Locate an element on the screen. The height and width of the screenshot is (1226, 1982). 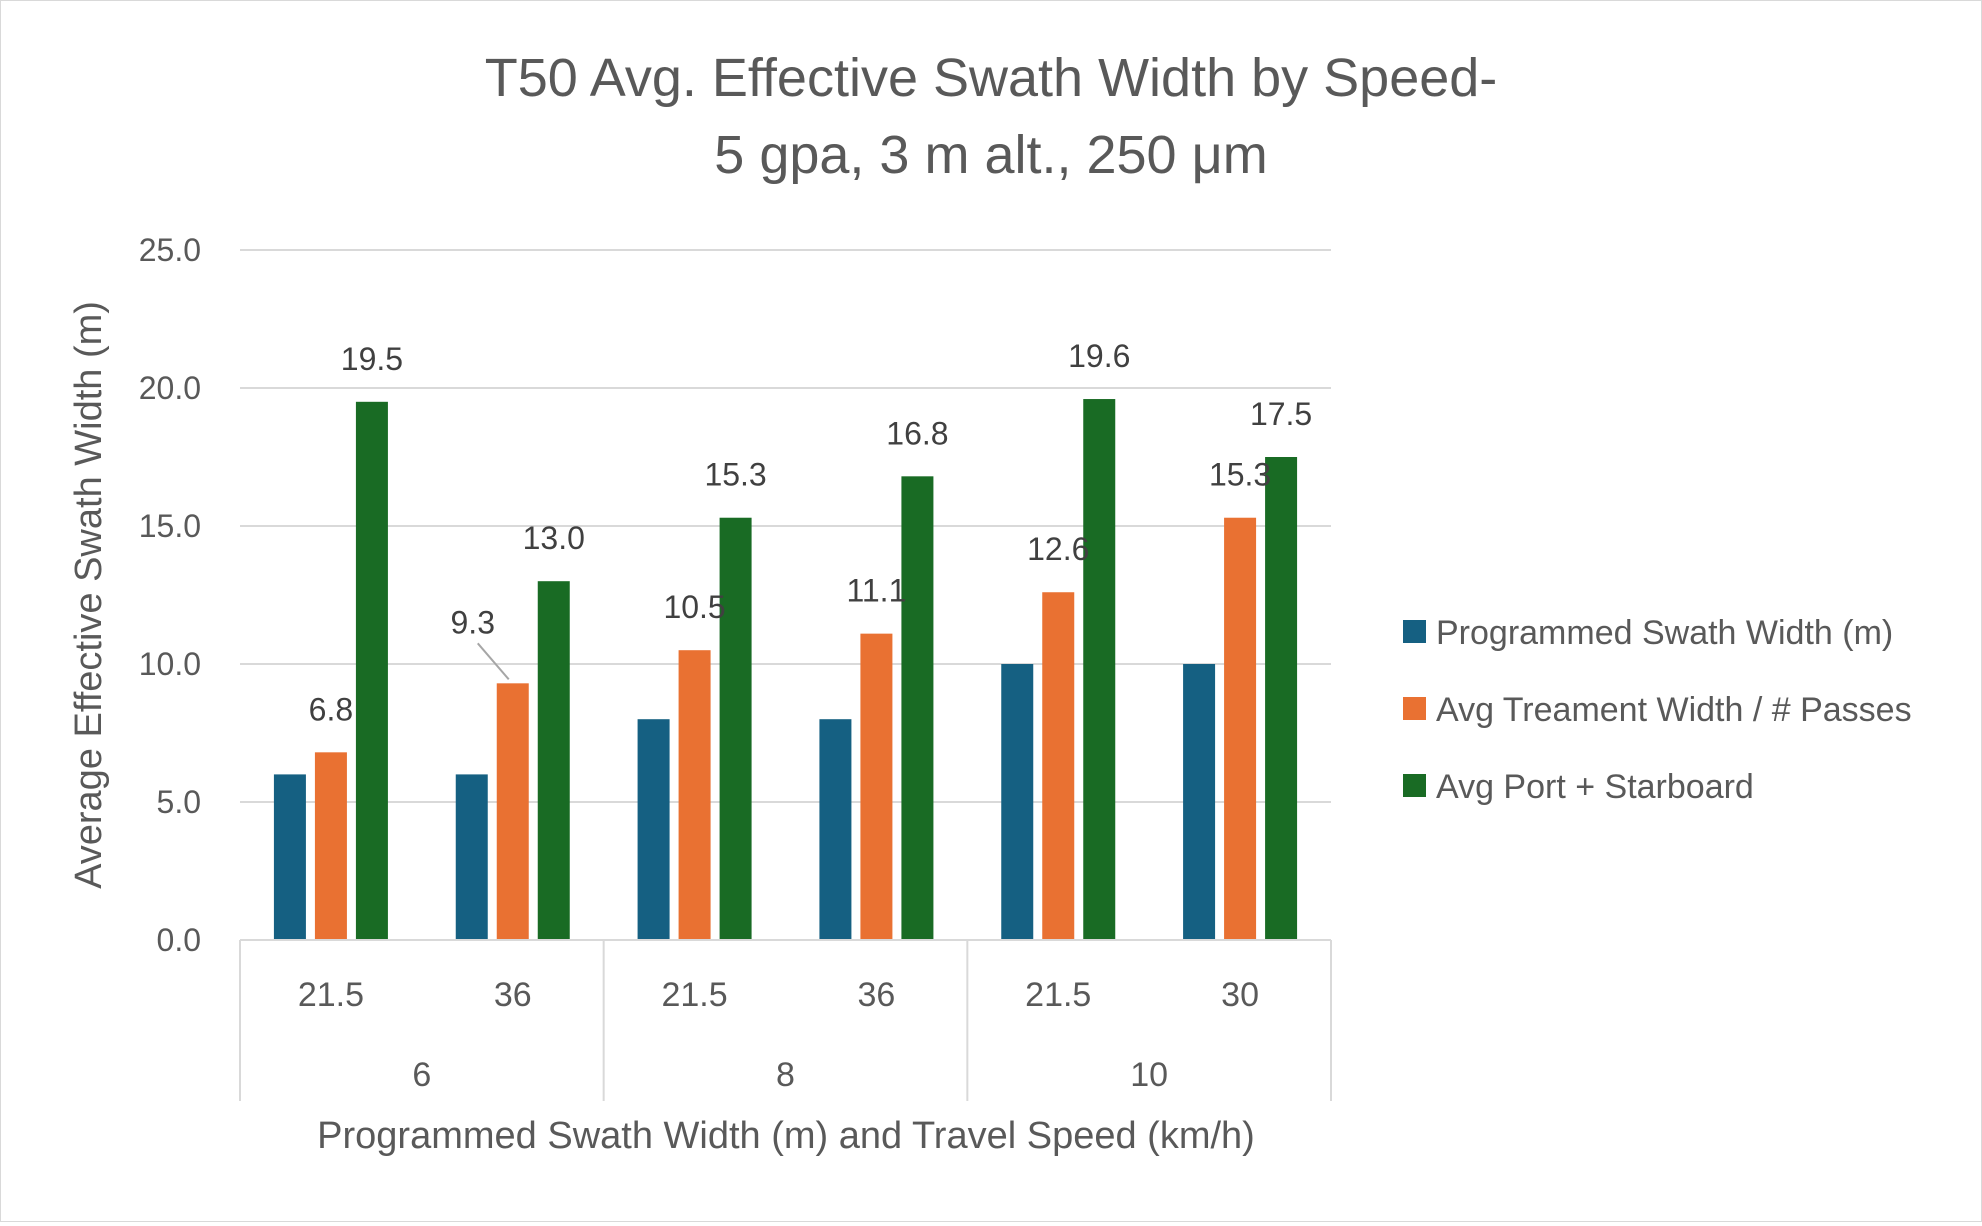
legend-label: Programmed Swath Width (m) is located at coordinates (1664, 633).